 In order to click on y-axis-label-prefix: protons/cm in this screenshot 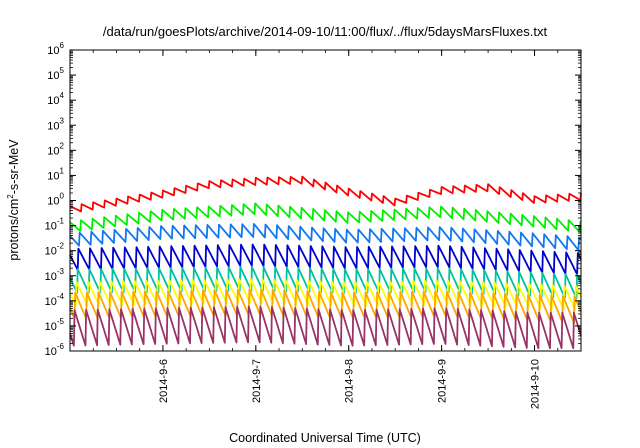, I will do `click(14, 230)`.